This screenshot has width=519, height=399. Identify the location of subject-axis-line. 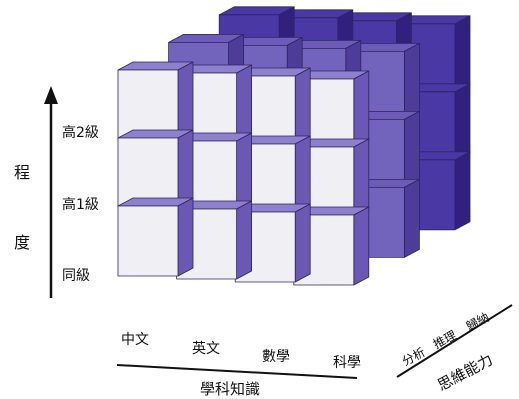
(237, 371).